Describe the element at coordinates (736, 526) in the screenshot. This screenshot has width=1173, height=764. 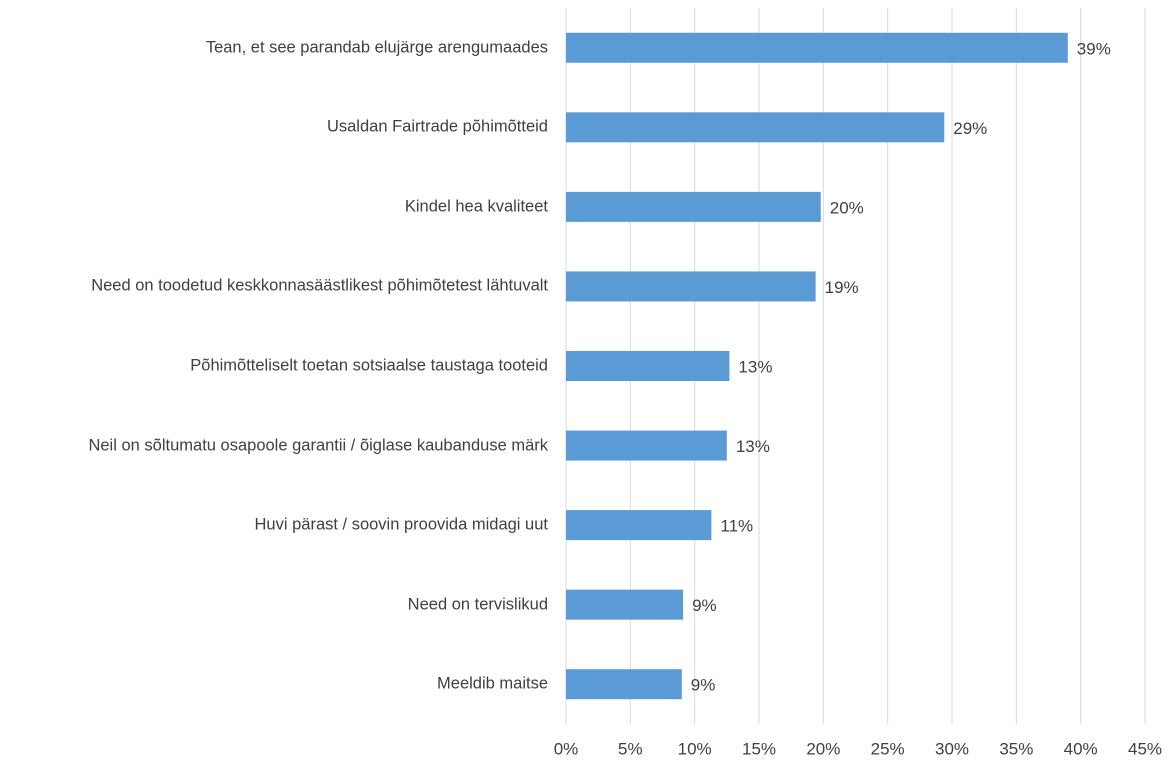
I see `value-label: 11%` at that location.